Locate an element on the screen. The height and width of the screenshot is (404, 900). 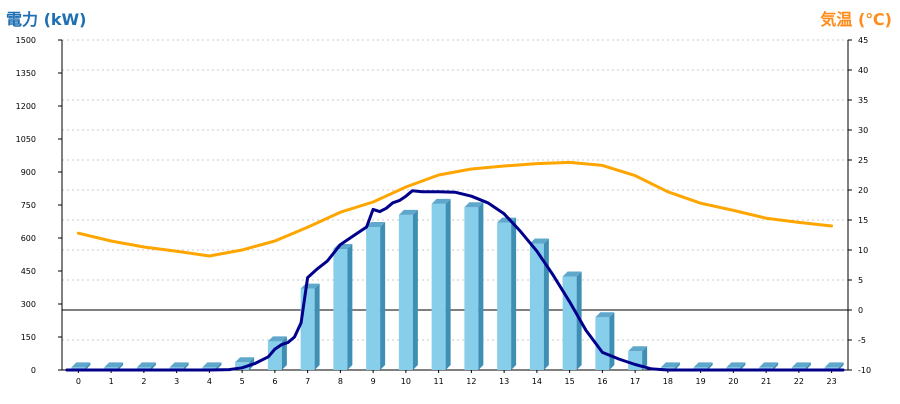
x-tick-label: 9 is located at coordinates (373, 381).